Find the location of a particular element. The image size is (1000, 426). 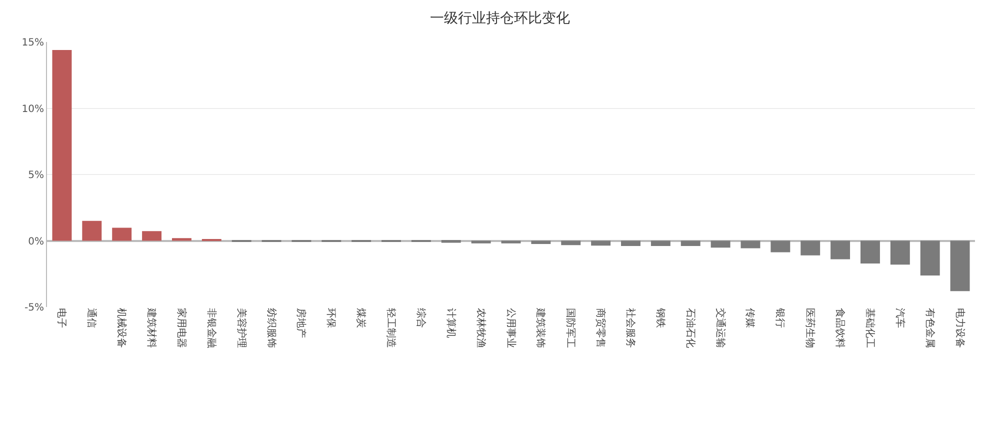

x-tick-label: 钢铁 is located at coordinates (660, 317).